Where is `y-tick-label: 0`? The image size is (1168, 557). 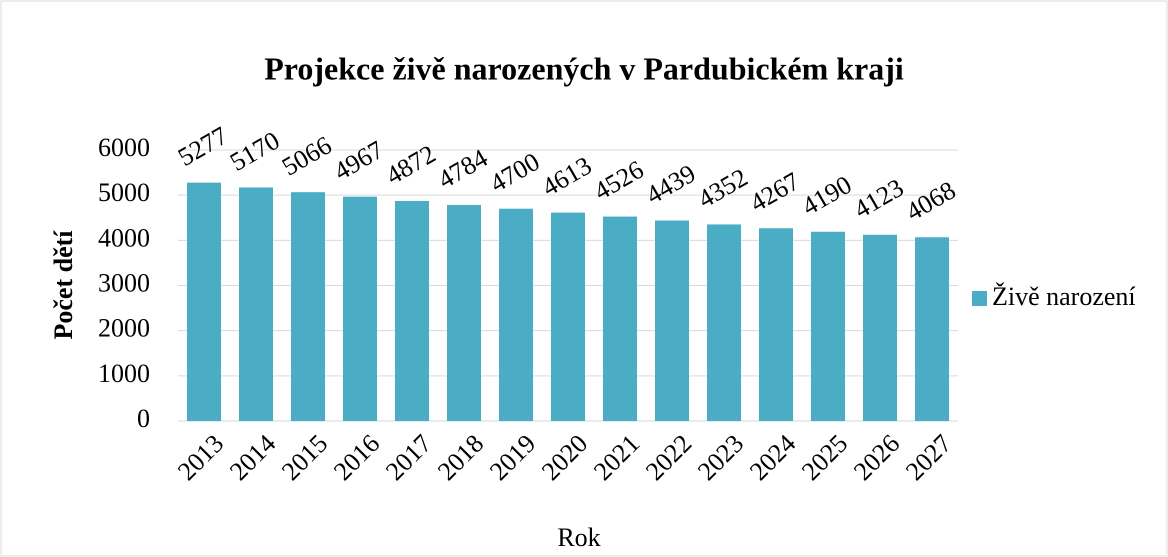
y-tick-label: 0 is located at coordinates (143, 418).